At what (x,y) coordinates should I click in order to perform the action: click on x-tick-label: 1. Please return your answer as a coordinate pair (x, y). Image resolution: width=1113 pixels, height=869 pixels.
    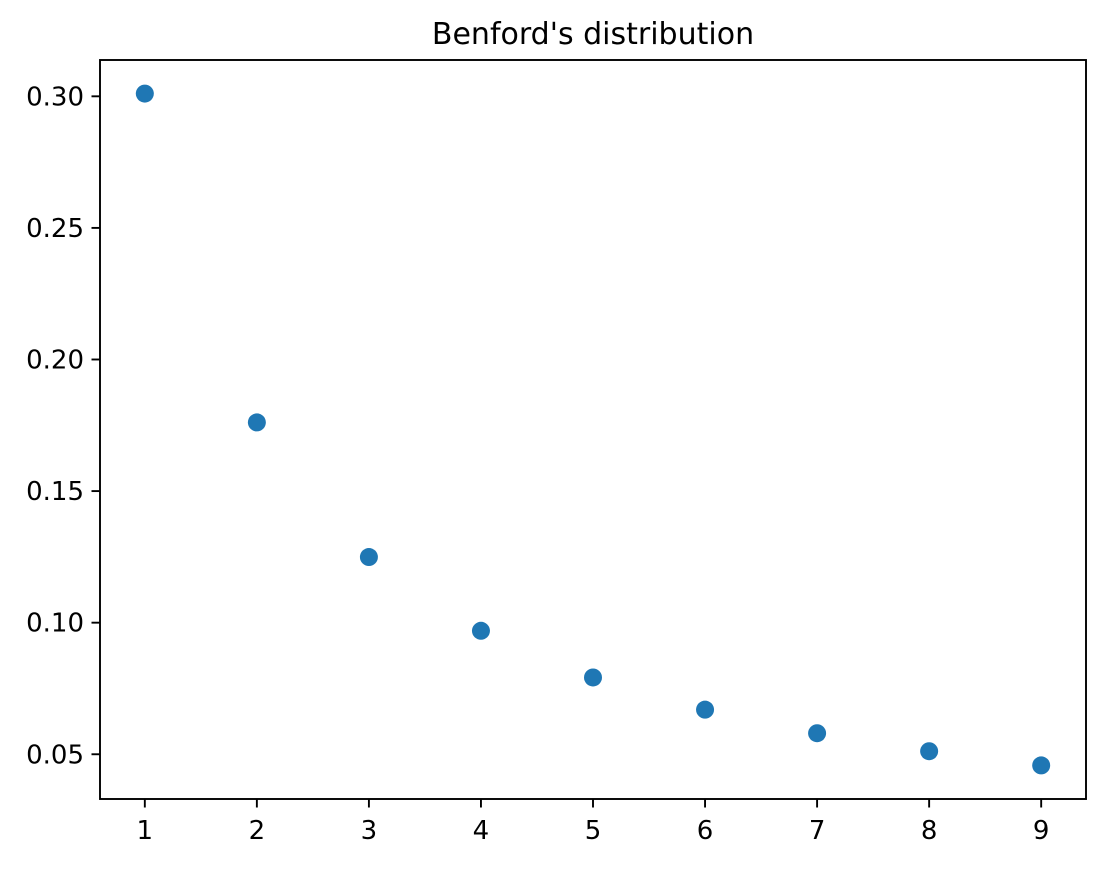
    Looking at the image, I should click on (145, 831).